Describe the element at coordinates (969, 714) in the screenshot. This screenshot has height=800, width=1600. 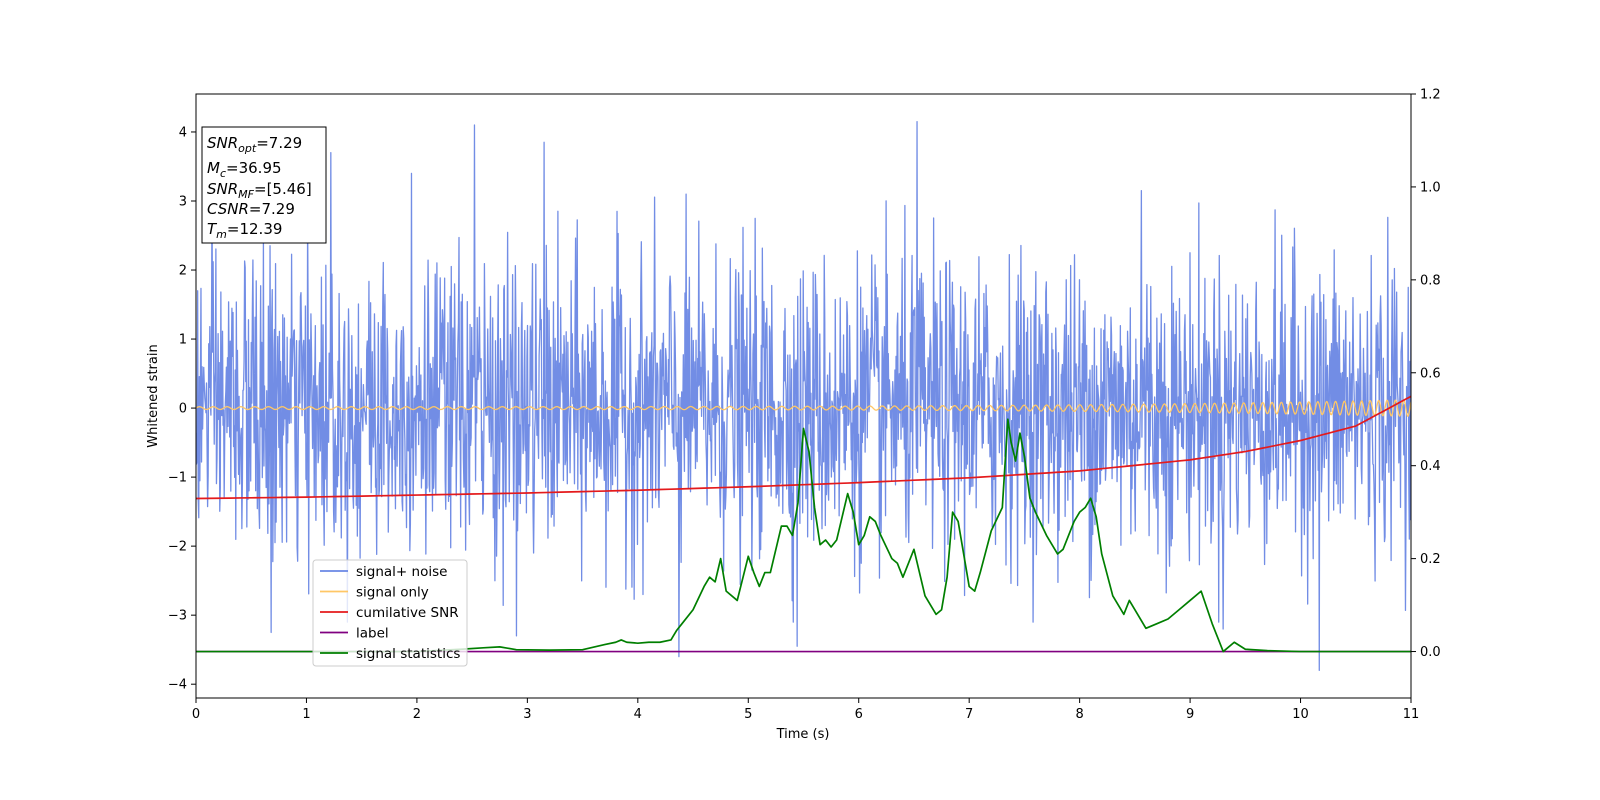
I see `x-tick-label: 7` at that location.